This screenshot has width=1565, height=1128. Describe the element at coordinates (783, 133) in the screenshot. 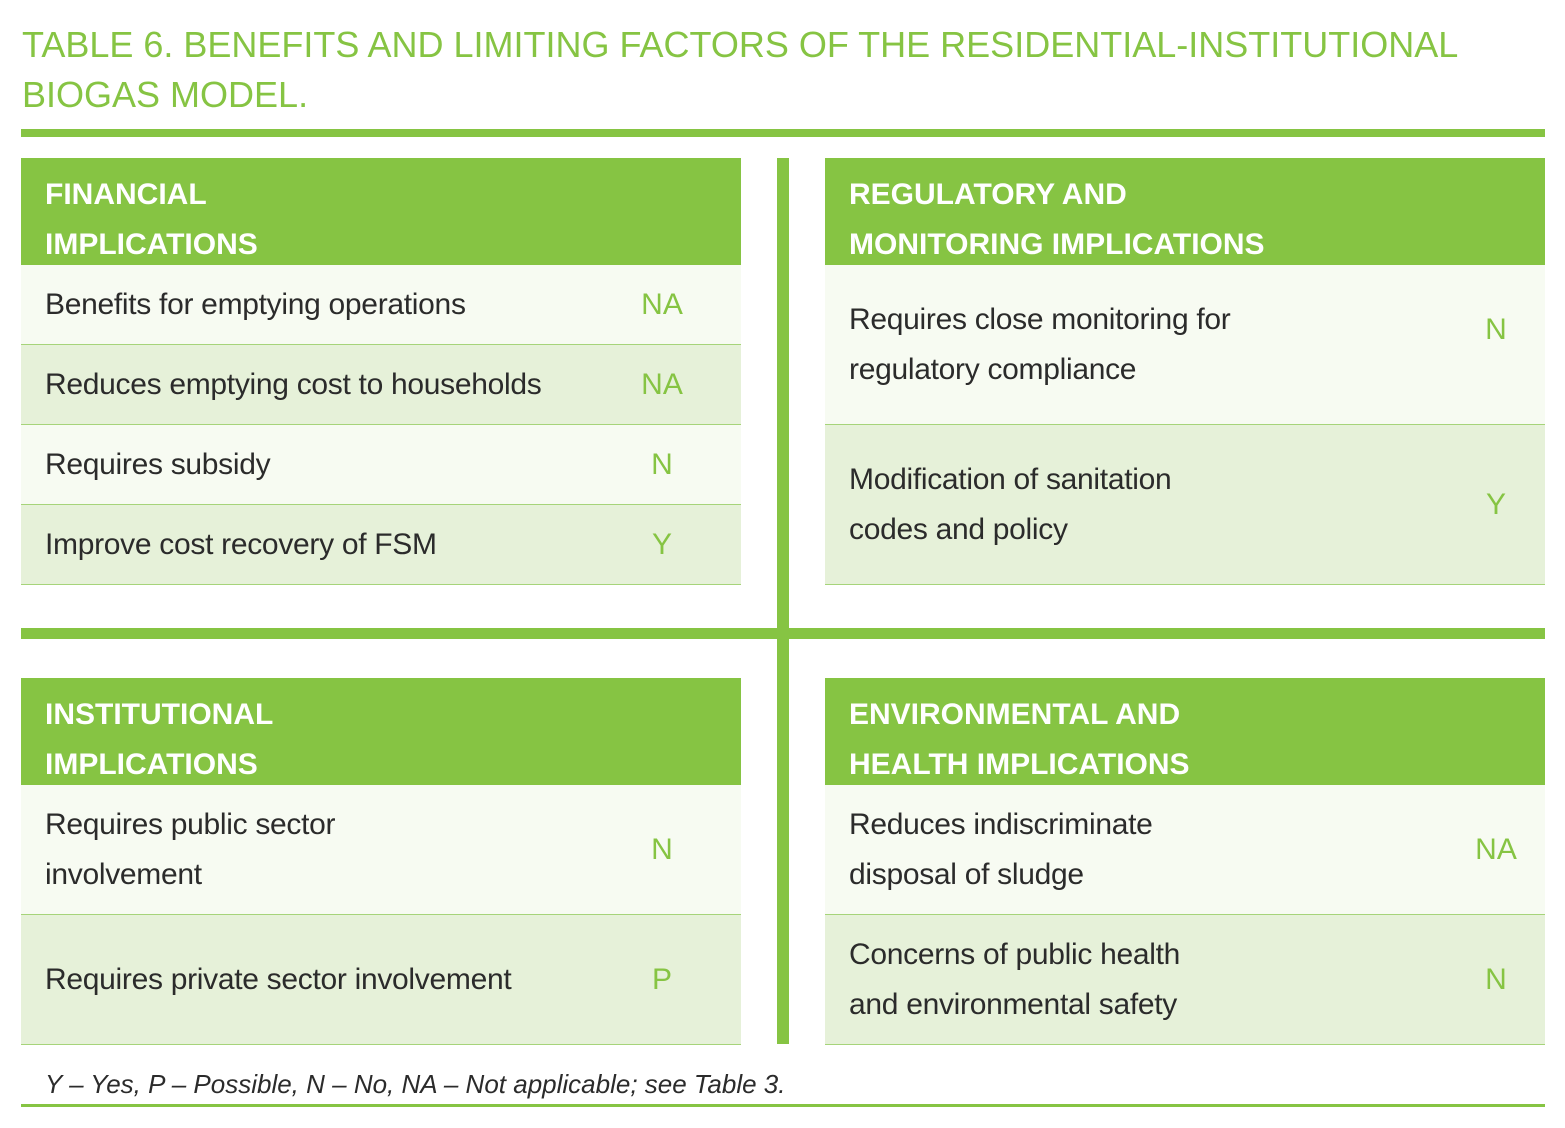

I see `top-rule` at that location.